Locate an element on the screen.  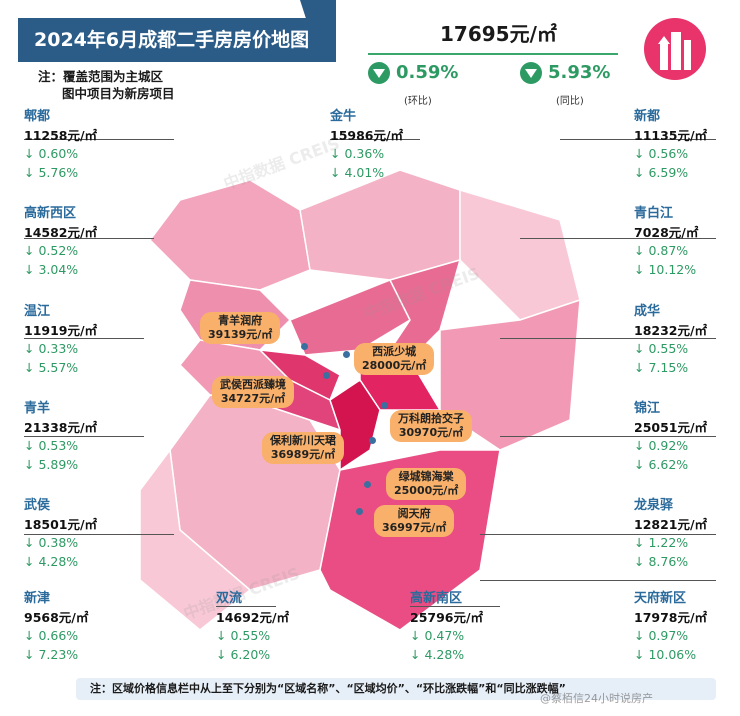
district-mom: ↓ 0.60% is located at coordinates (51, 153).